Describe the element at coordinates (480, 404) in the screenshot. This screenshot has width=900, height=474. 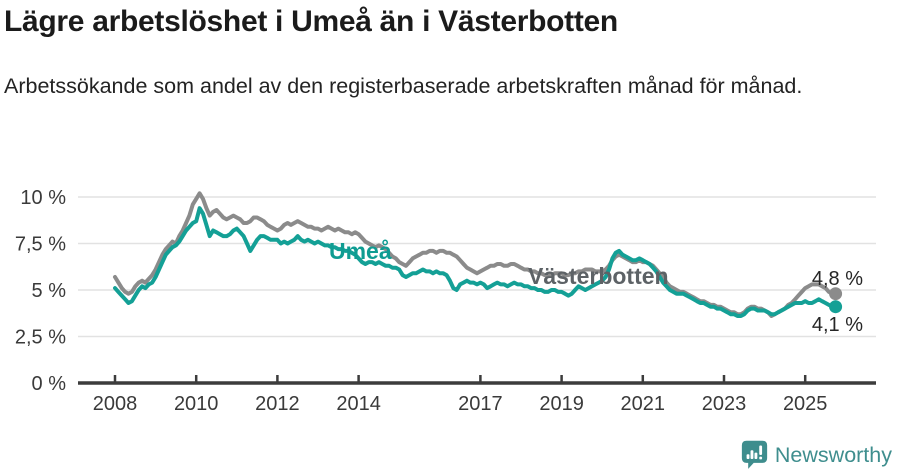
I see `x-tick-label: 2017` at that location.